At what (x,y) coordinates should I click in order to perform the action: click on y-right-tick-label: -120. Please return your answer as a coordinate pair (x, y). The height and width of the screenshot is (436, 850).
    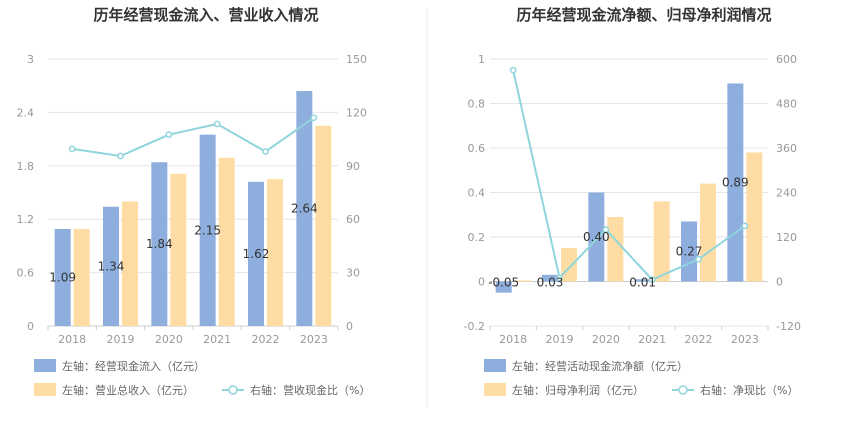
    Looking at the image, I should click on (788, 326).